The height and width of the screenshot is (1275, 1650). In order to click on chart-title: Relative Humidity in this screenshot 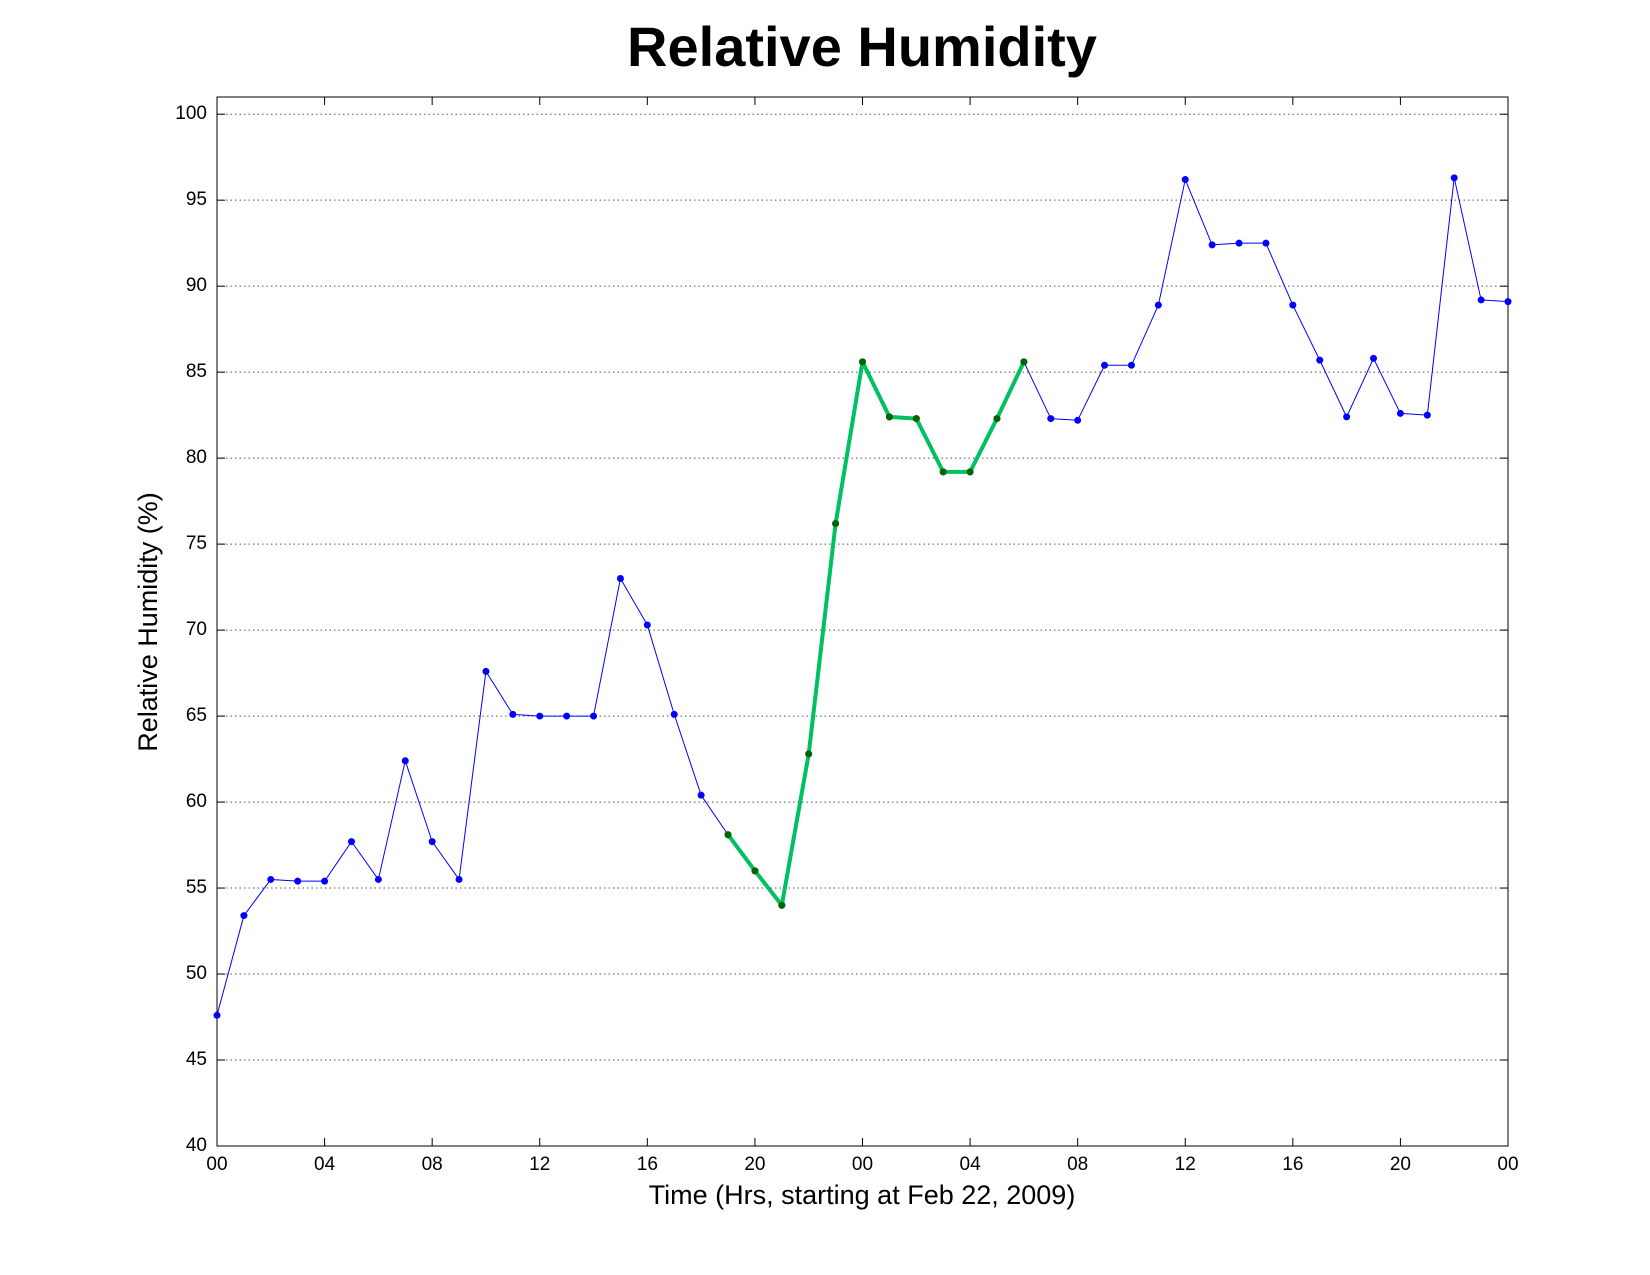, I will do `click(862, 46)`.